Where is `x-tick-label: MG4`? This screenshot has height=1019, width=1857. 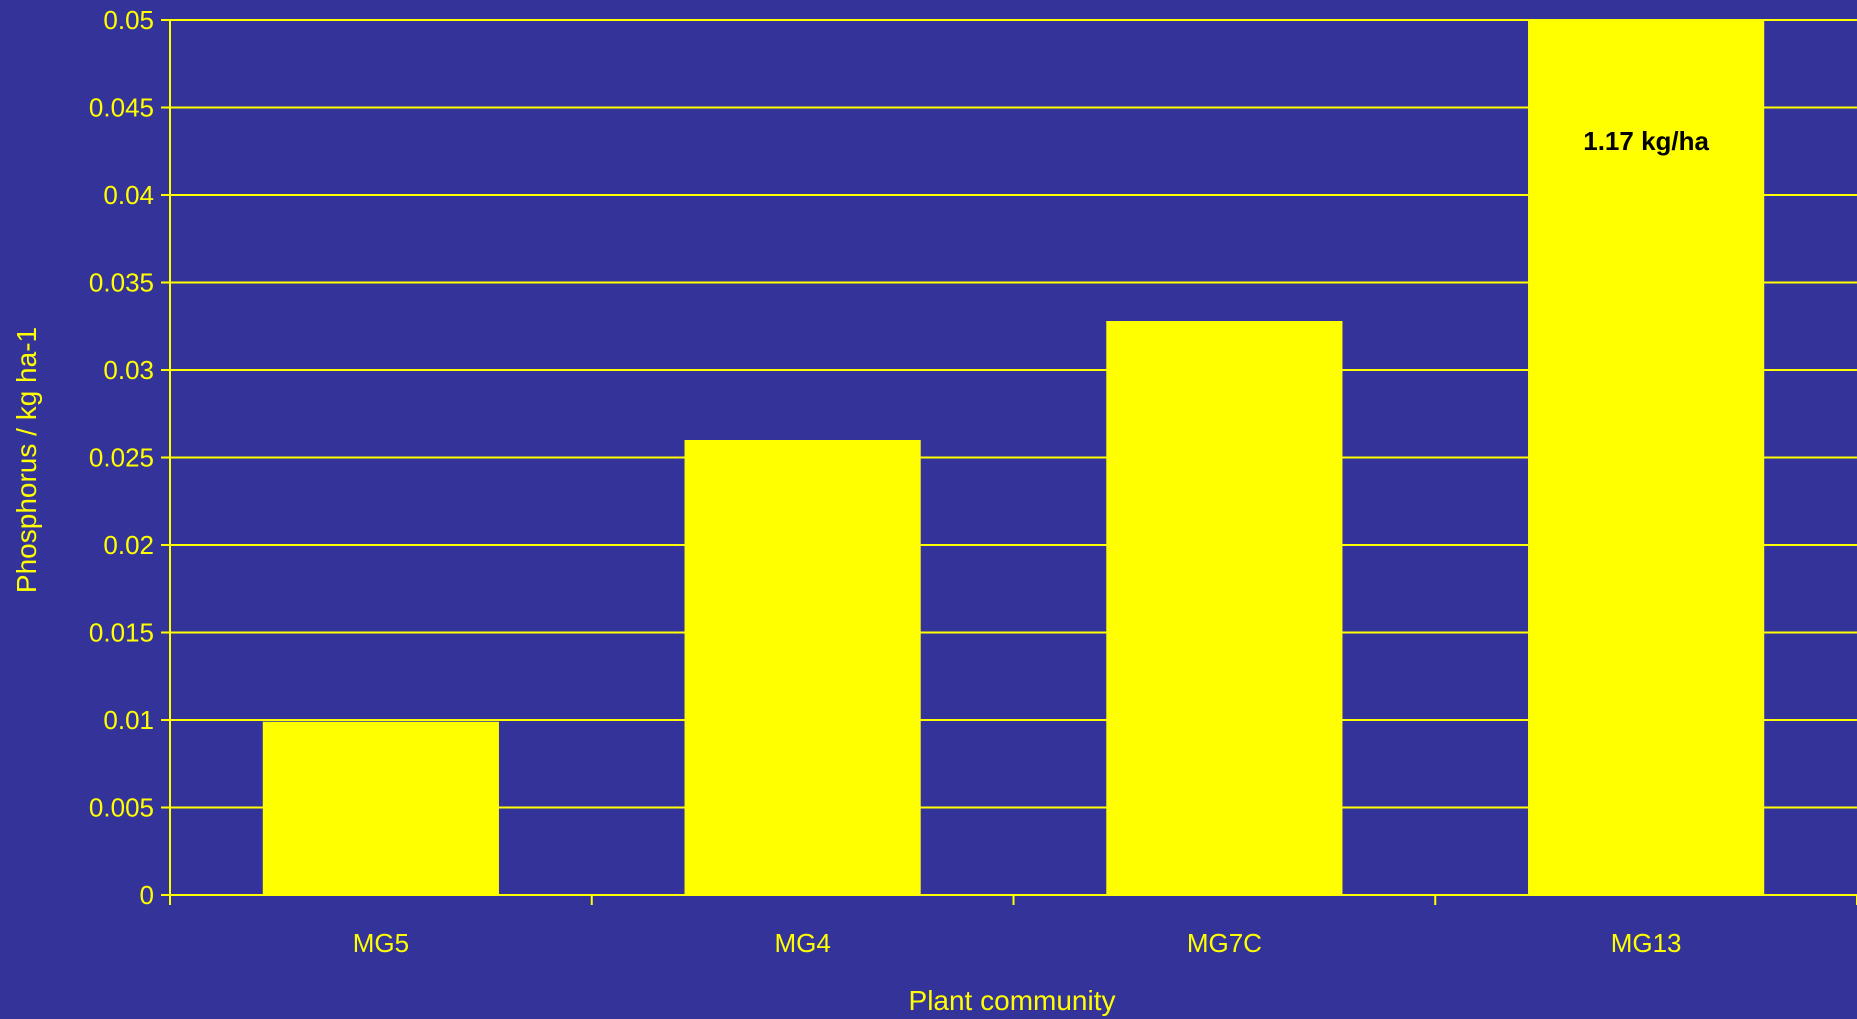
x-tick-label: MG4 is located at coordinates (802, 943).